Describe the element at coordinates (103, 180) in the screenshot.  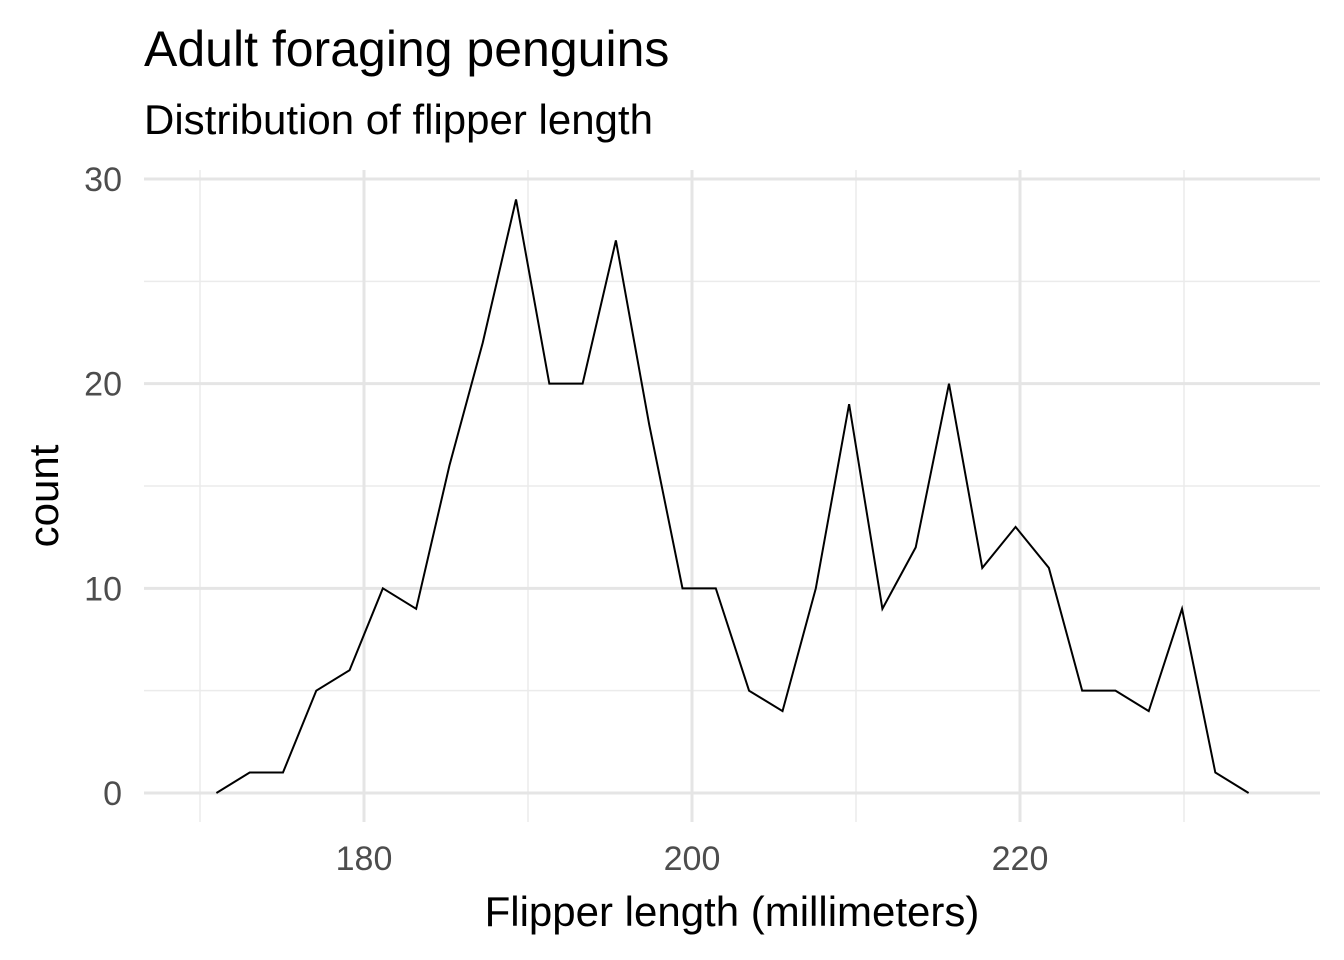
I see `y-tick-label: 30` at that location.